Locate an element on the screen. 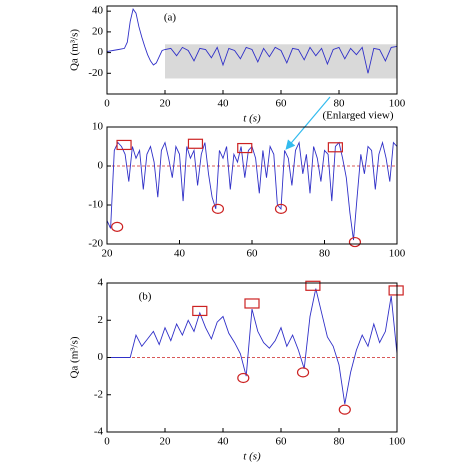  plot-frame is located at coordinates (252, 50).